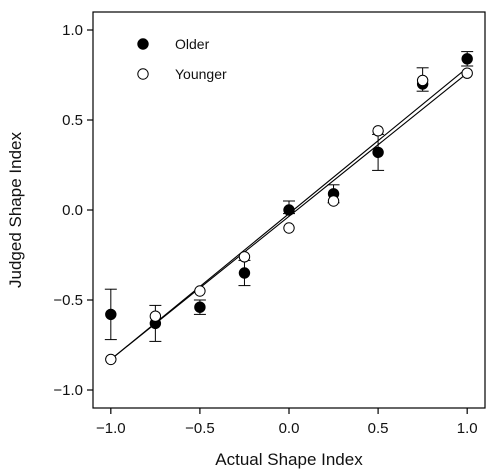  I want to click on x-tick-label: 1.0, so click(467, 428).